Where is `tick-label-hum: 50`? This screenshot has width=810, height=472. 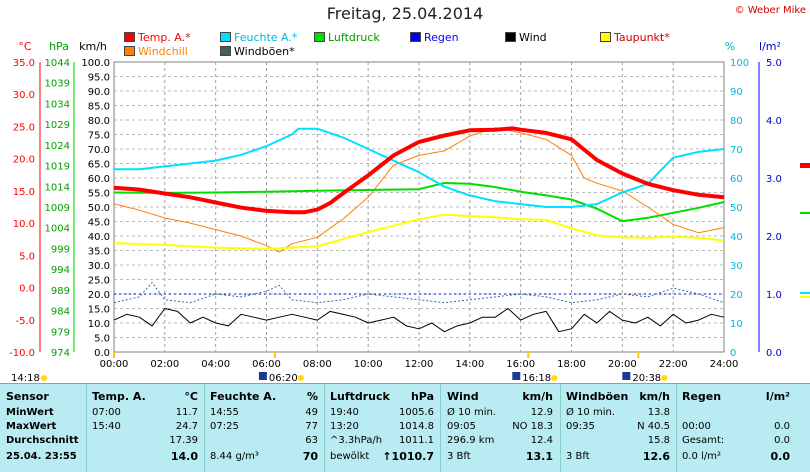
tick-label-hum: 50 is located at coordinates (736, 208).